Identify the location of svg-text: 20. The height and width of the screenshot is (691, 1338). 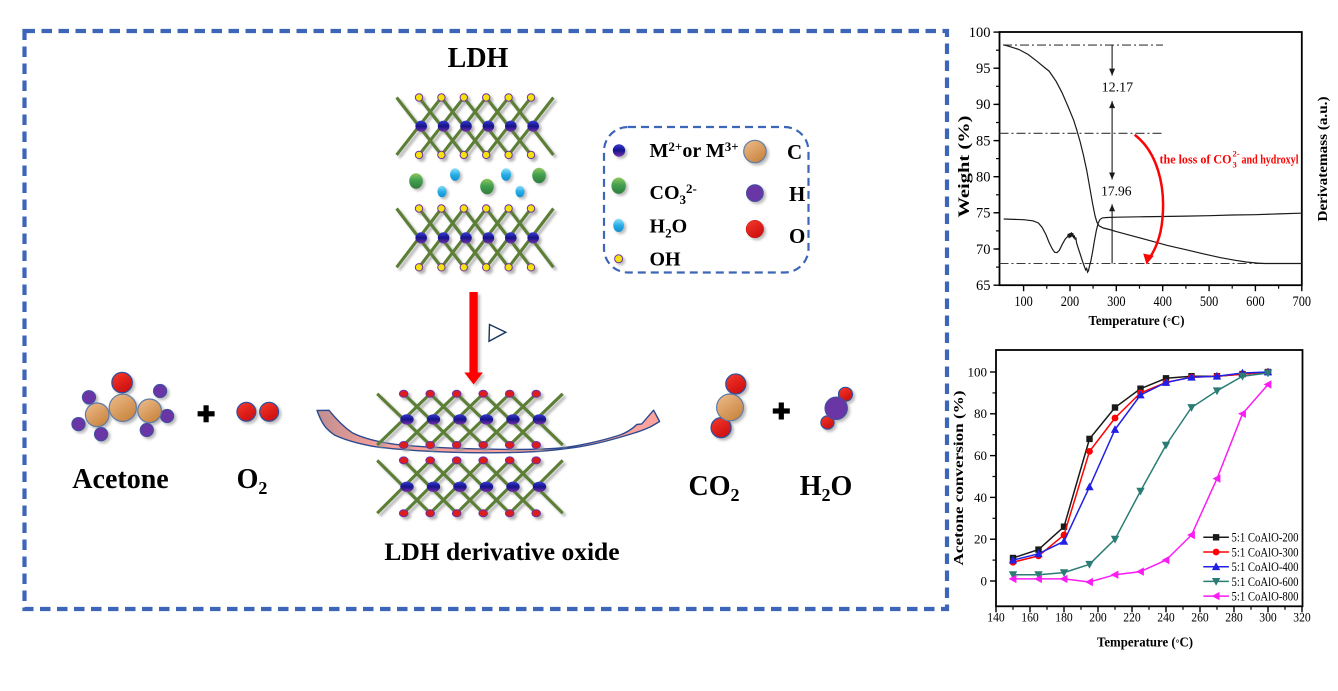
(980, 539).